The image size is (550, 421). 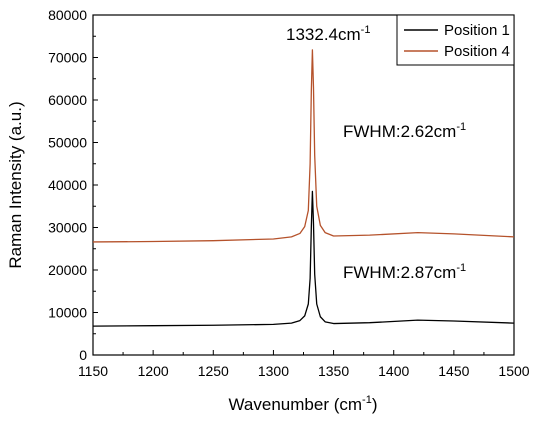 What do you see at coordinates (67, 15) in the screenshot?
I see `y-tick-label: 80000` at bounding box center [67, 15].